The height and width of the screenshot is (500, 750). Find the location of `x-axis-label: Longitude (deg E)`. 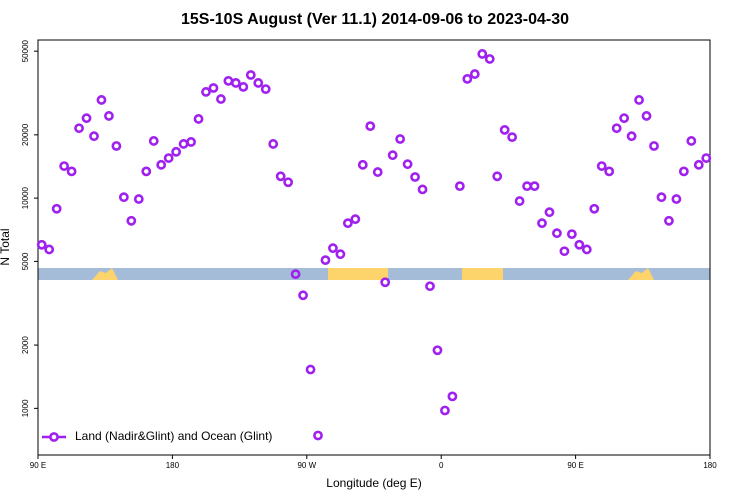

x-axis-label: Longitude (deg E) is located at coordinates (373, 483).